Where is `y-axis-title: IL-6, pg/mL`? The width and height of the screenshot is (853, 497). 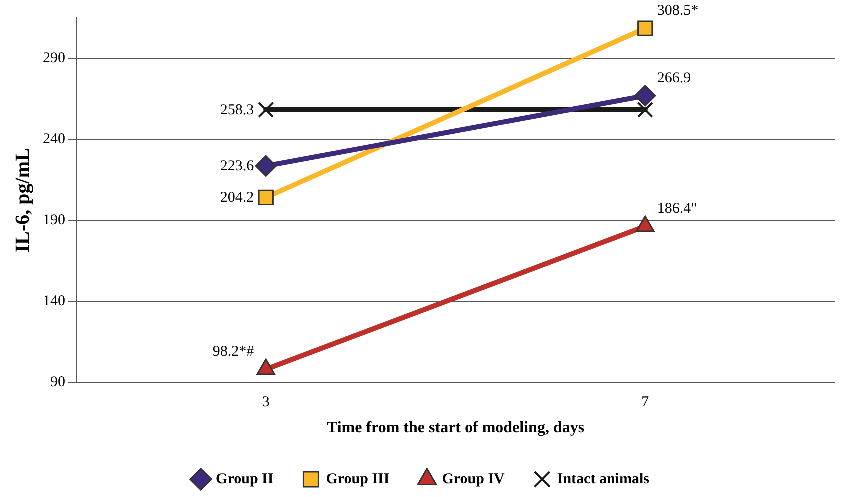
y-axis-title: IL-6, pg/mL is located at coordinates (23, 200).